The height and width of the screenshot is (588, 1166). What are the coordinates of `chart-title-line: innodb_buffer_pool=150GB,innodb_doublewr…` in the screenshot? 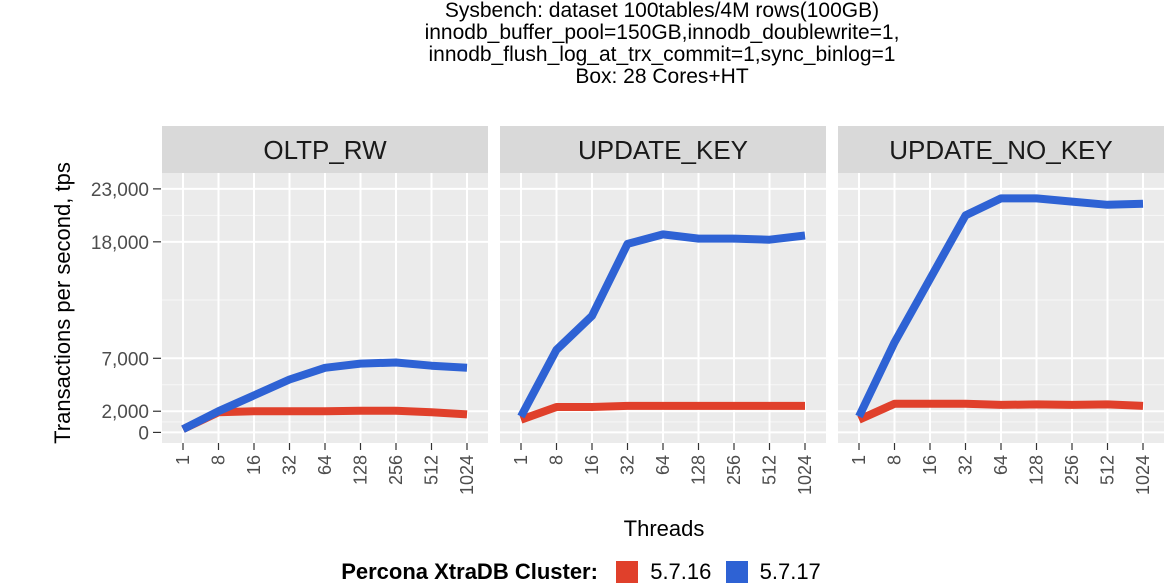 It's located at (662, 32).